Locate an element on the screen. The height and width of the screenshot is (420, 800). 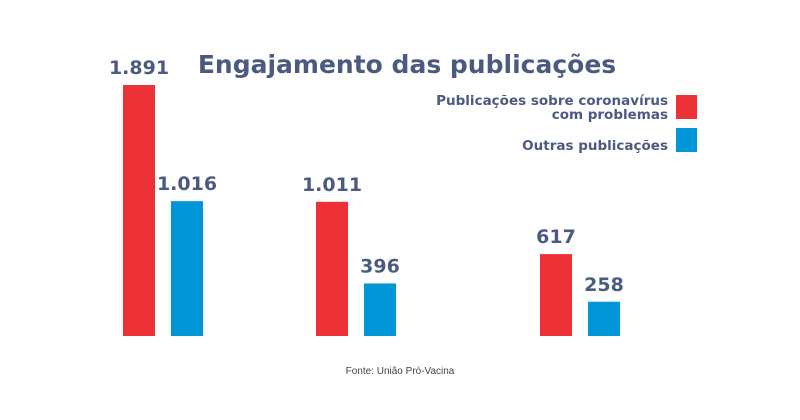
legend-label: com problemas is located at coordinates (610, 115).